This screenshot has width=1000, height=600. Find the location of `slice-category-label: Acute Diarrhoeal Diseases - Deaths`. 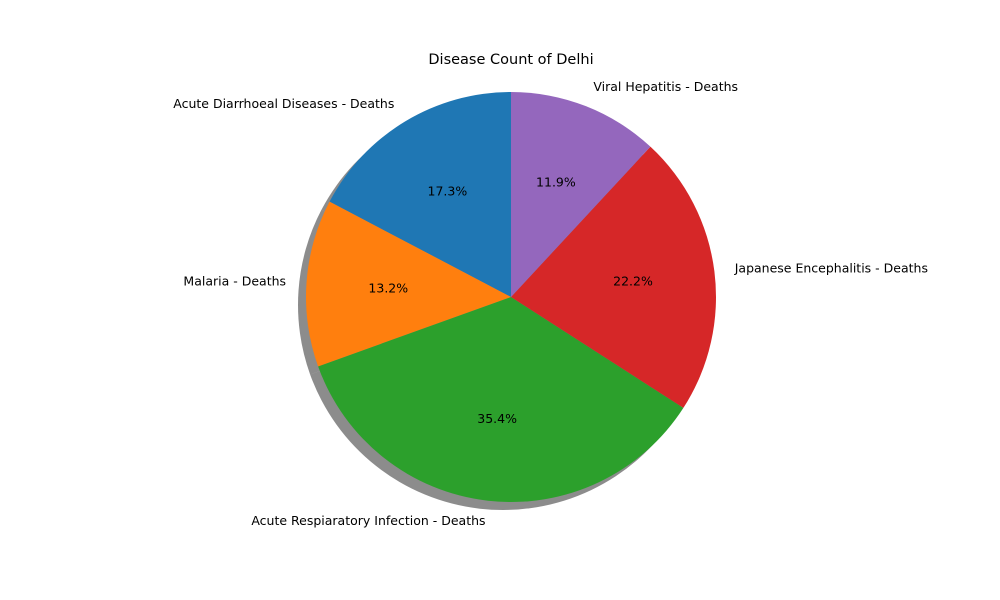

slice-category-label: Acute Diarrhoeal Diseases - Deaths is located at coordinates (283, 103).